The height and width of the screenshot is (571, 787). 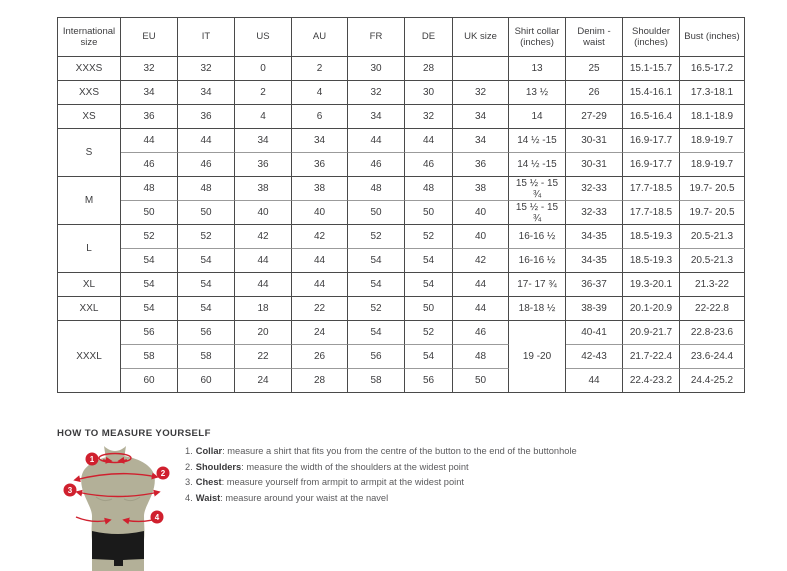 I want to click on size-cell: S, so click(x=89, y=153).